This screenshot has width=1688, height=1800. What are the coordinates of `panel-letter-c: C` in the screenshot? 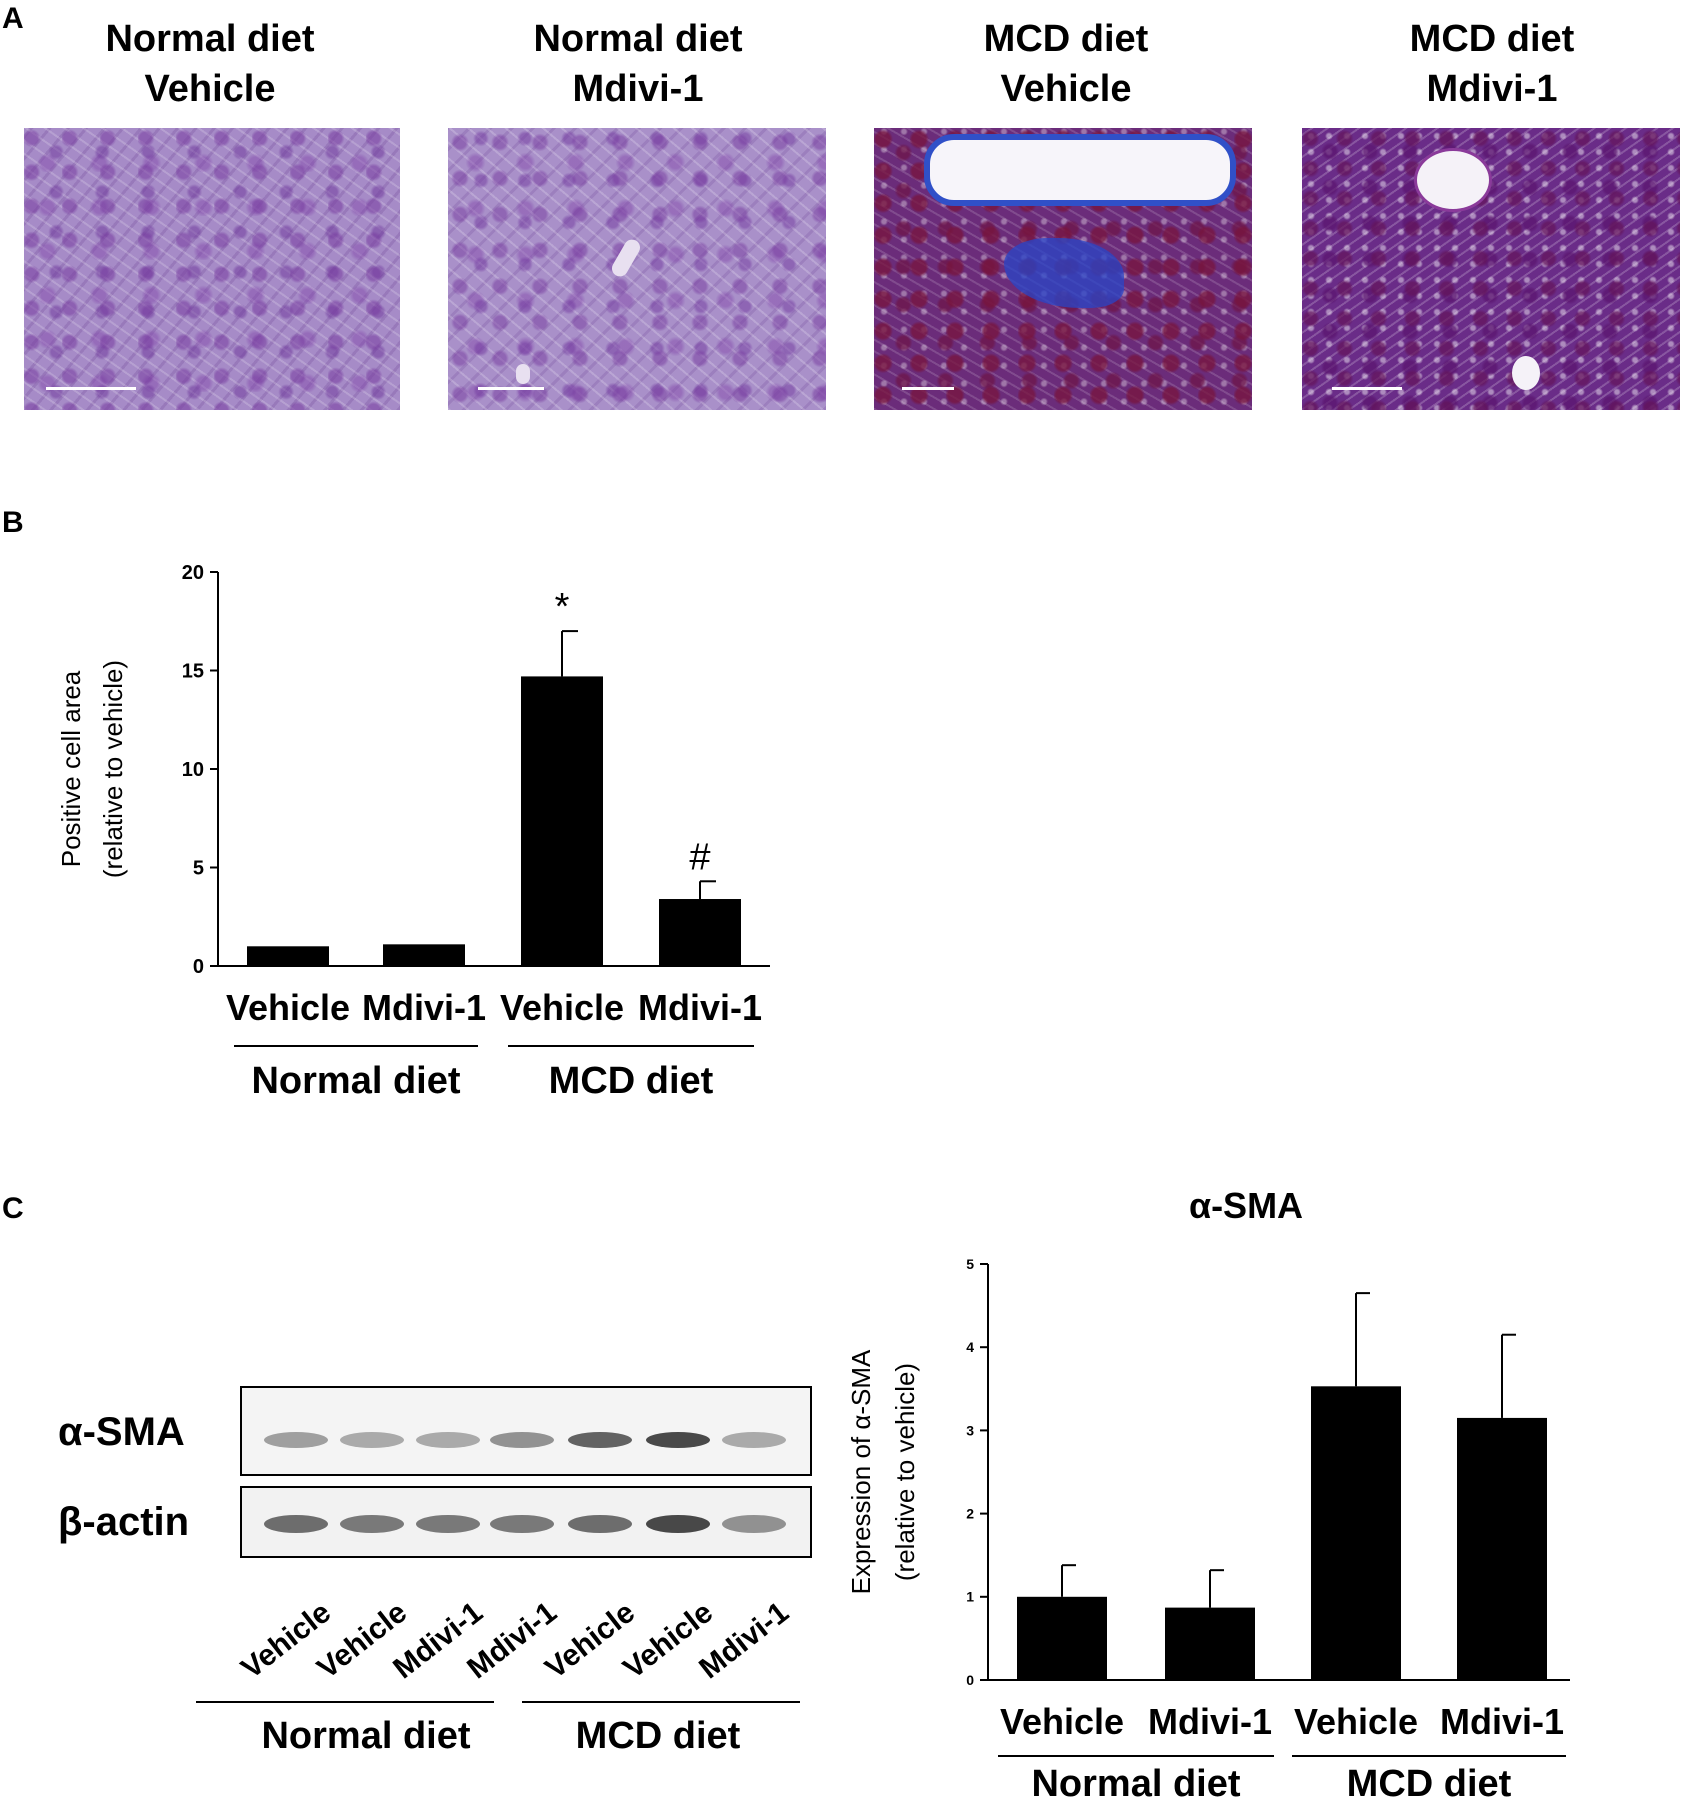 It's located at (13, 1208).